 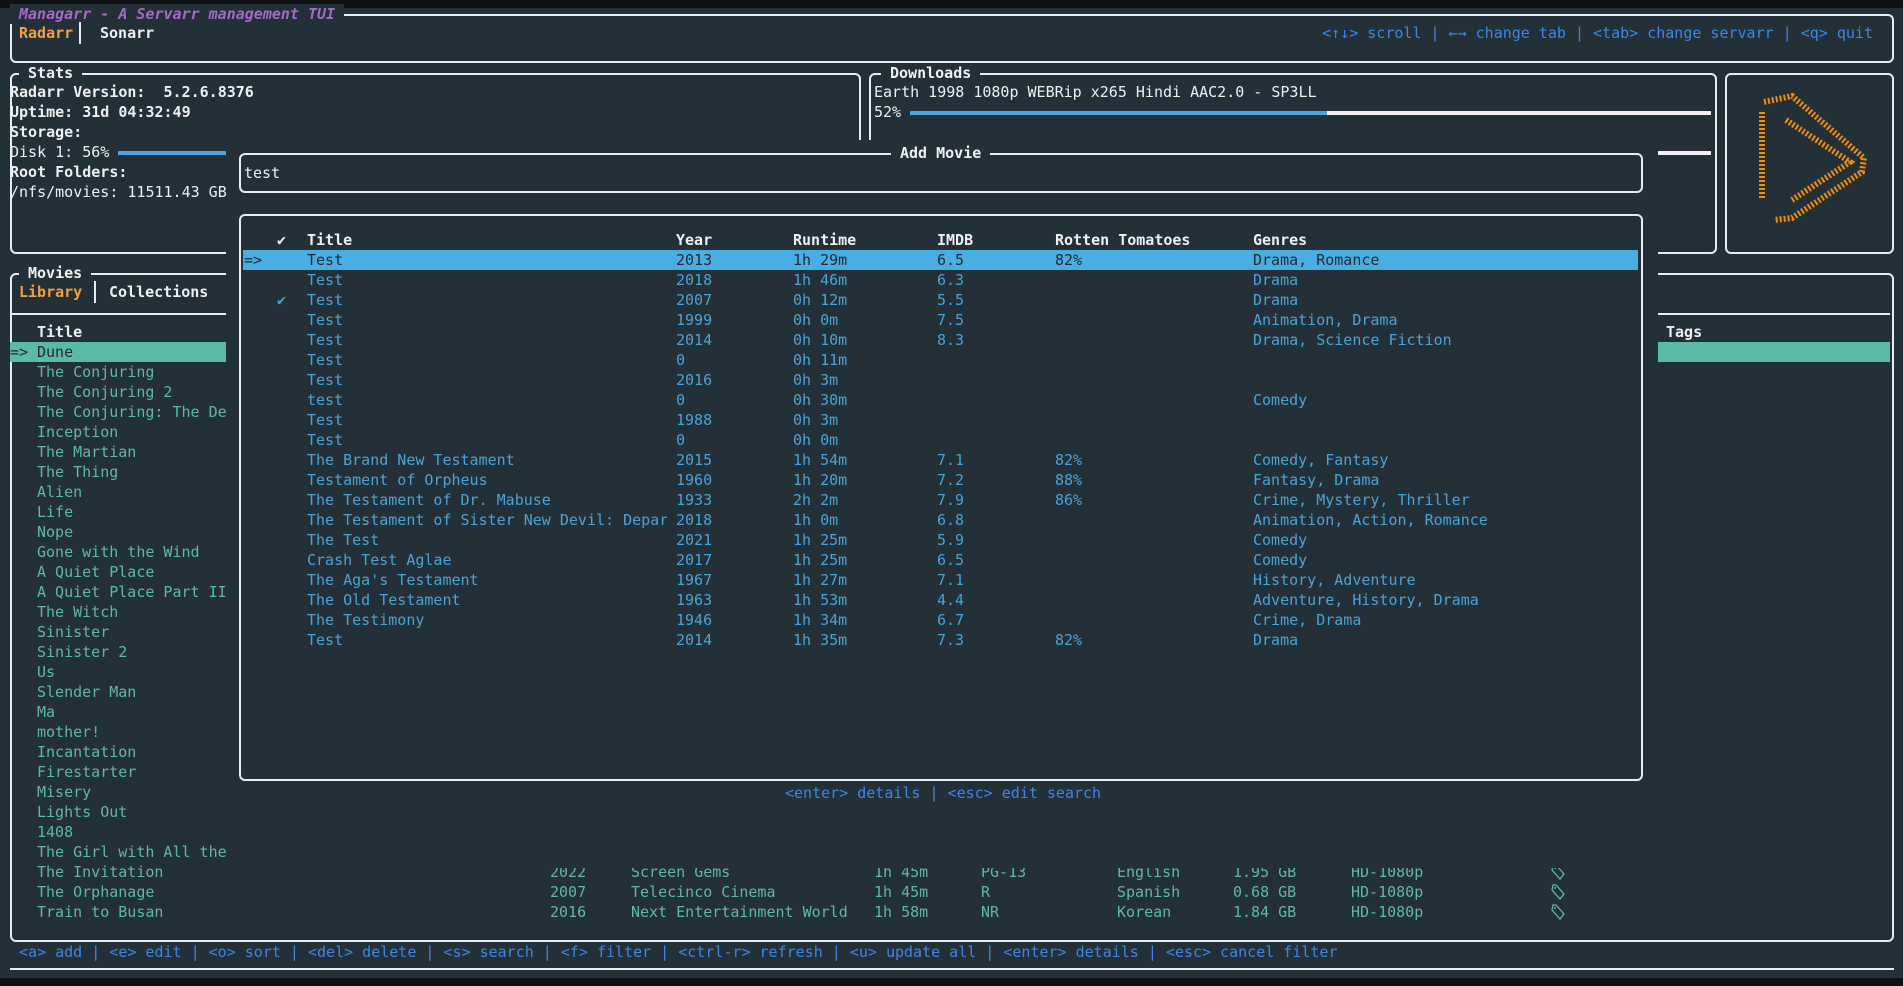 What do you see at coordinates (694, 300) in the screenshot?
I see `result-year: 2007` at bounding box center [694, 300].